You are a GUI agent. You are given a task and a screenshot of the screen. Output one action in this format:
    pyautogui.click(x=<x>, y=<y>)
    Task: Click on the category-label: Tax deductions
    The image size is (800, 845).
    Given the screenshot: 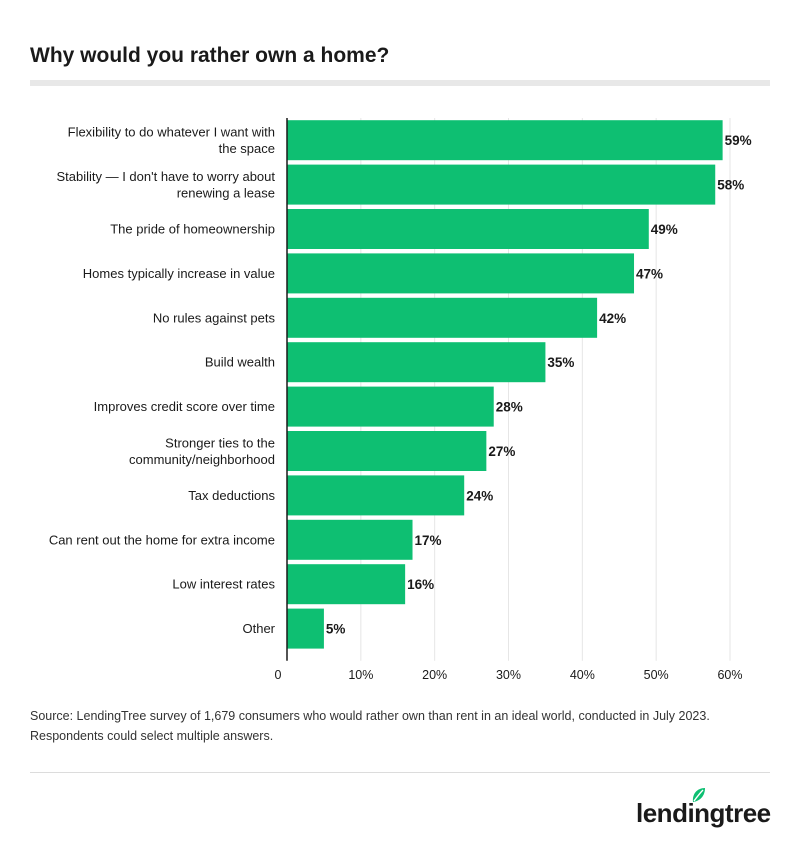 What is the action you would take?
    pyautogui.click(x=231, y=495)
    